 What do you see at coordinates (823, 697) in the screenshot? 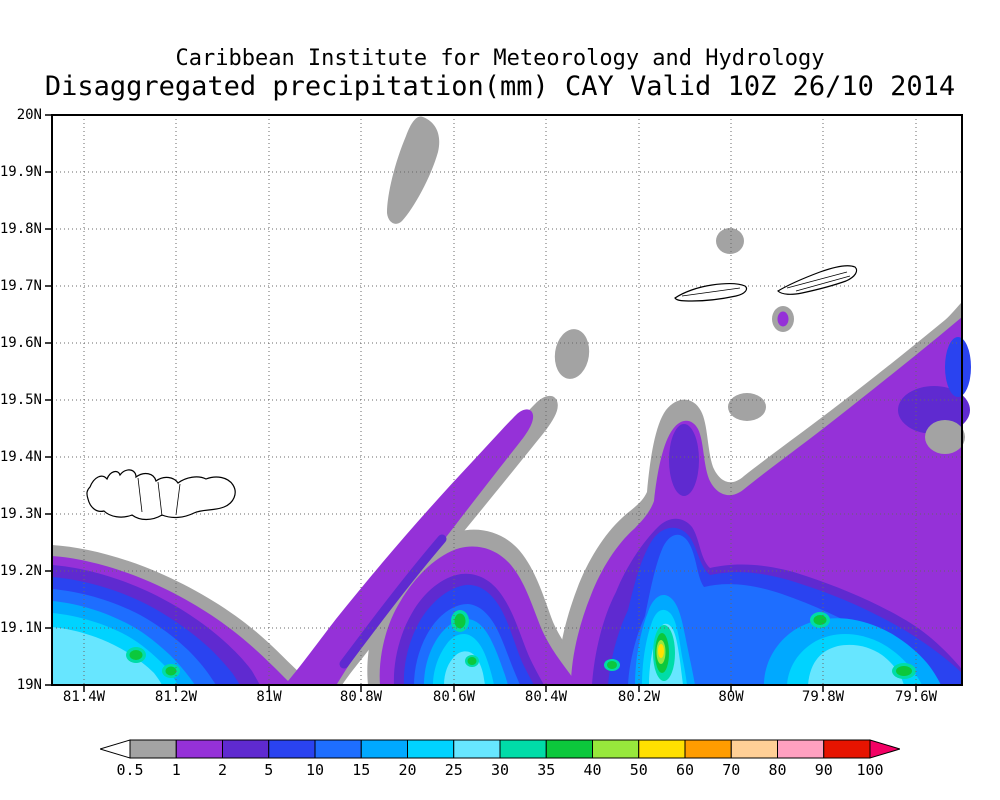
I see `x-axis-label: 79.8W` at bounding box center [823, 697].